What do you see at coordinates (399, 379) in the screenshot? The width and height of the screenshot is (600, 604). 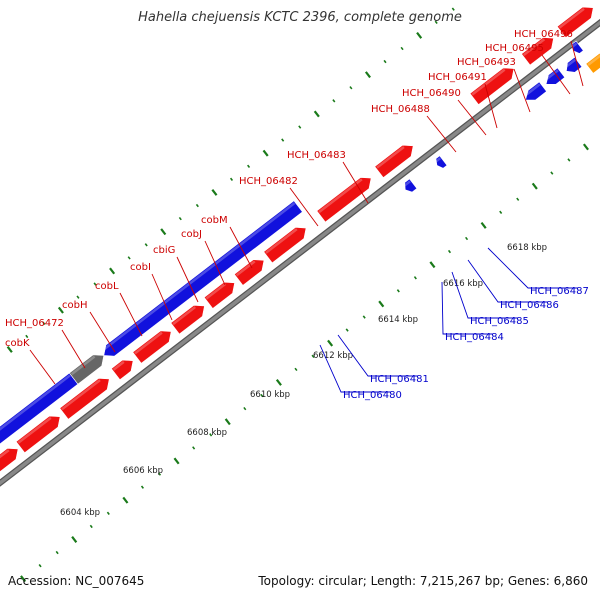 I see `gene-label: HCH_06481` at bounding box center [399, 379].